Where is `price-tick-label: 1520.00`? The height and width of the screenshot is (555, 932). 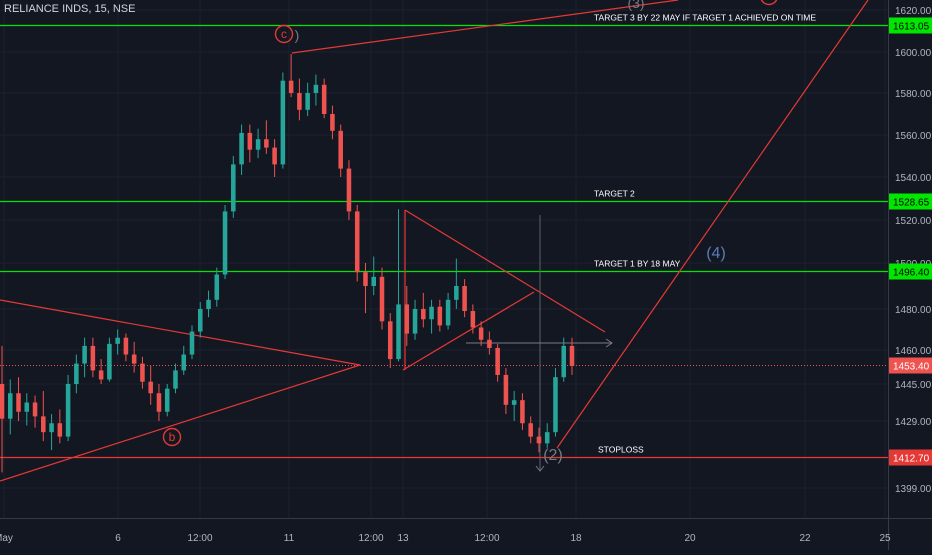
price-tick-label: 1520.00 is located at coordinates (913, 221).